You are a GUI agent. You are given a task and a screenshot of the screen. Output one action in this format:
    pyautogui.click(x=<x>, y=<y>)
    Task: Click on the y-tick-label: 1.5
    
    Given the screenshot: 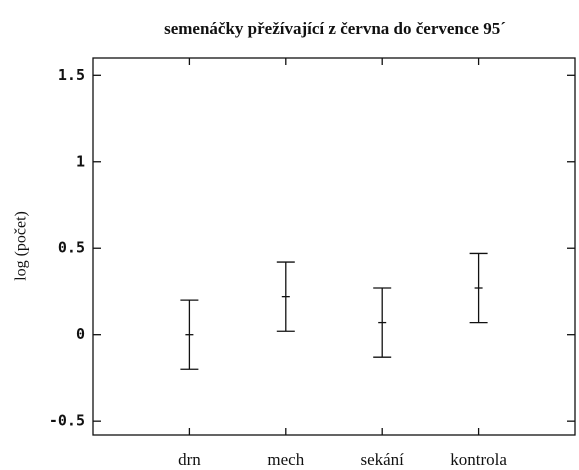 What is the action you would take?
    pyautogui.click(x=71, y=75)
    